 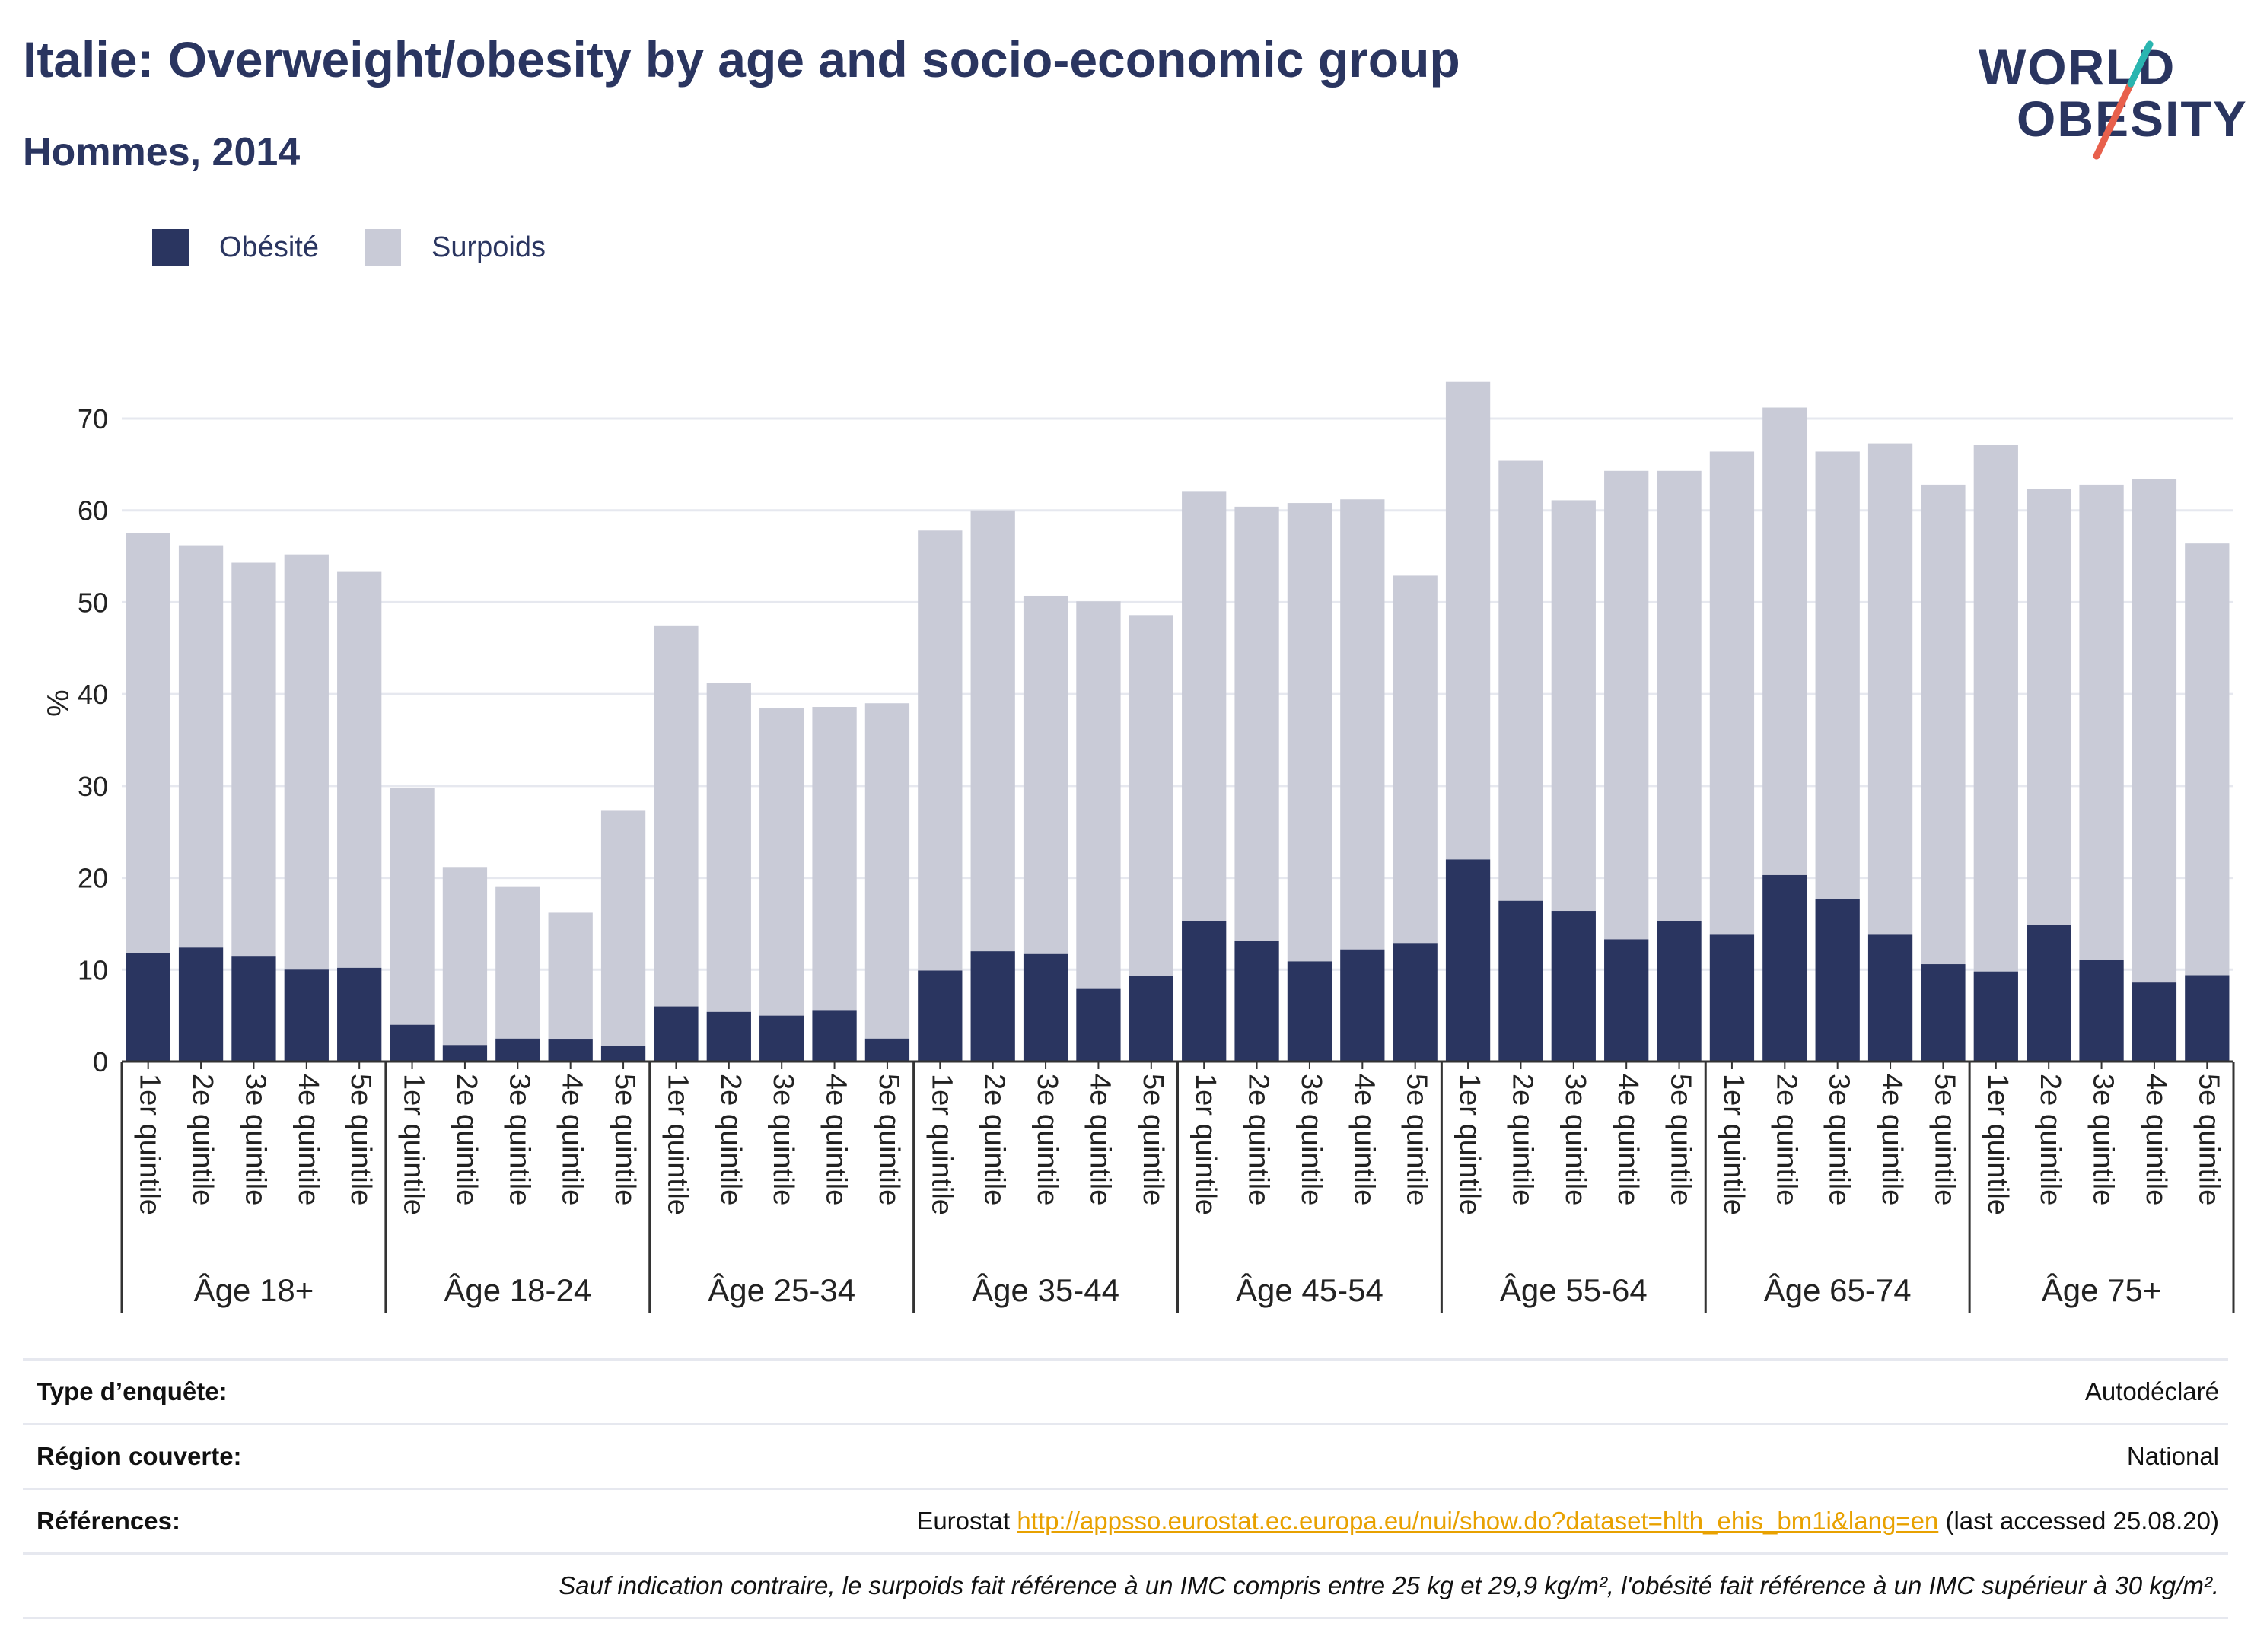 What do you see at coordinates (93, 786) in the screenshot?
I see `y-tick-label: 30` at bounding box center [93, 786].